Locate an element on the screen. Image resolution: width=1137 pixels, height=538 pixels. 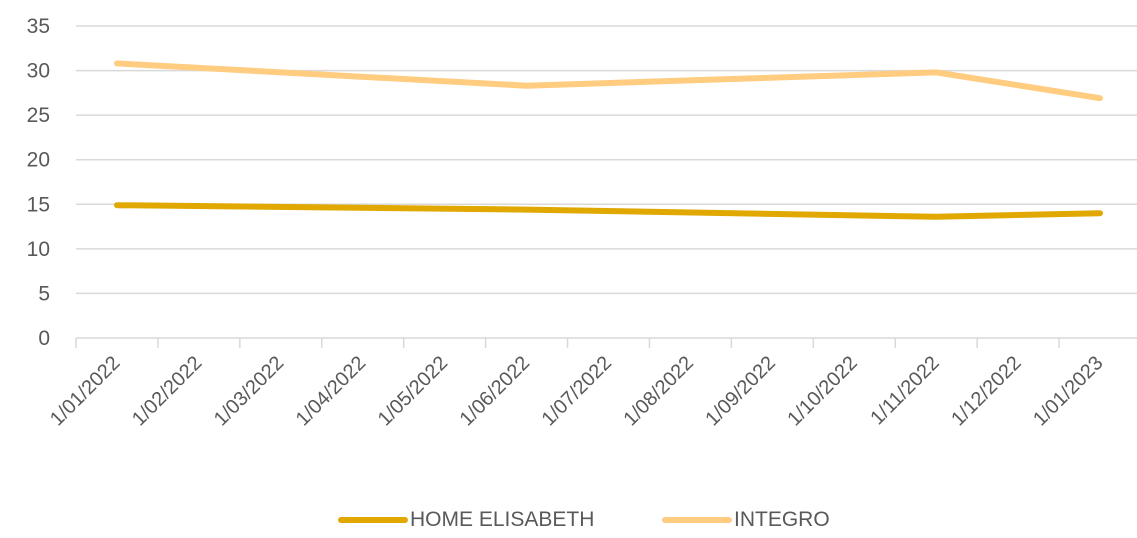
x-tick-label: 1/07/2022 is located at coordinates (577, 391).